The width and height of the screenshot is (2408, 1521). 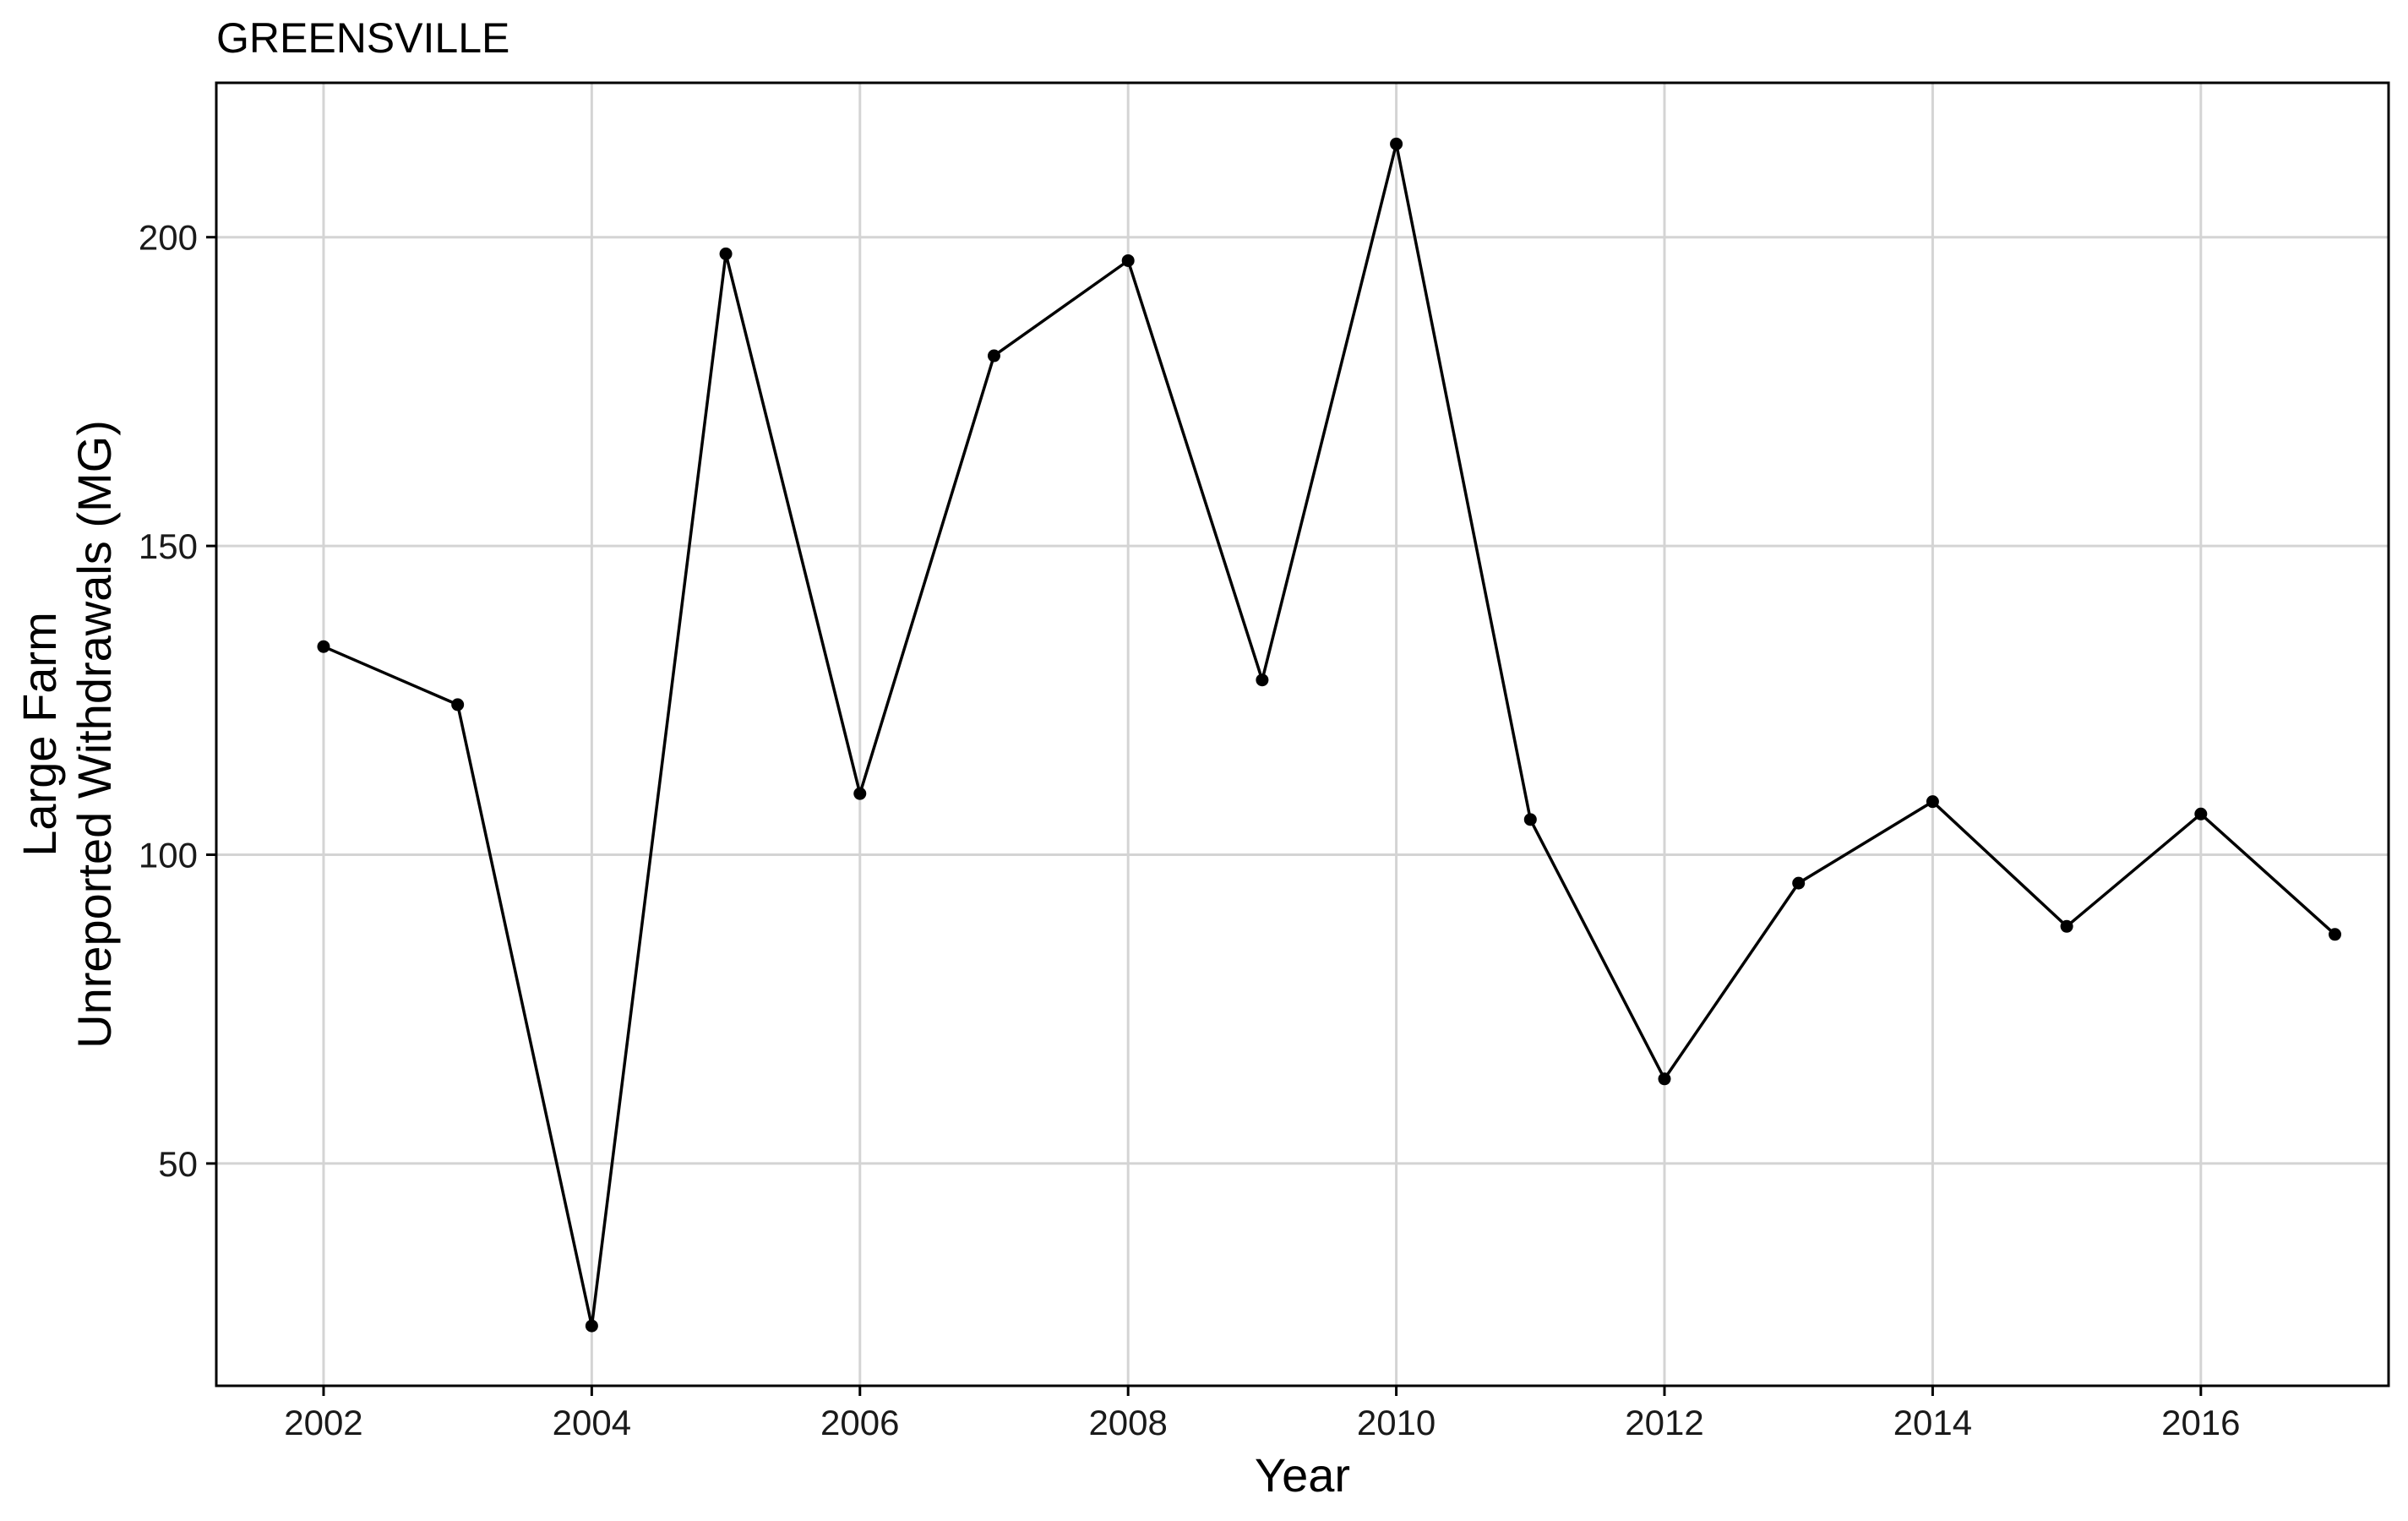 I want to click on data-point-2007, so click(x=993, y=356).